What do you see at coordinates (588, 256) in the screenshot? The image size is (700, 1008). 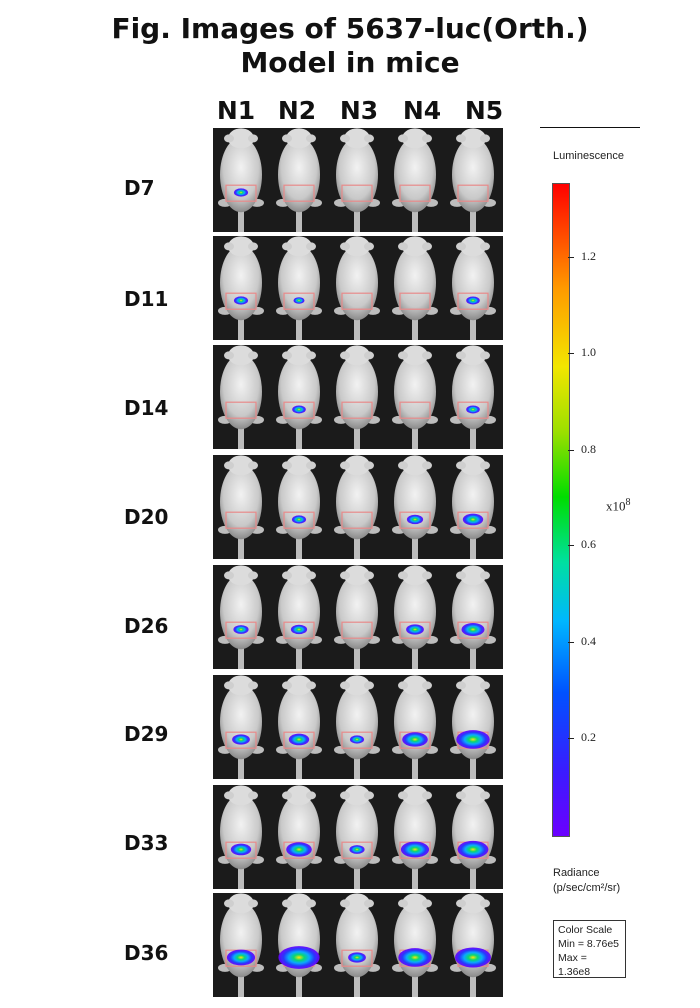 I see `colorbar-tick-label: 1.2` at bounding box center [588, 256].